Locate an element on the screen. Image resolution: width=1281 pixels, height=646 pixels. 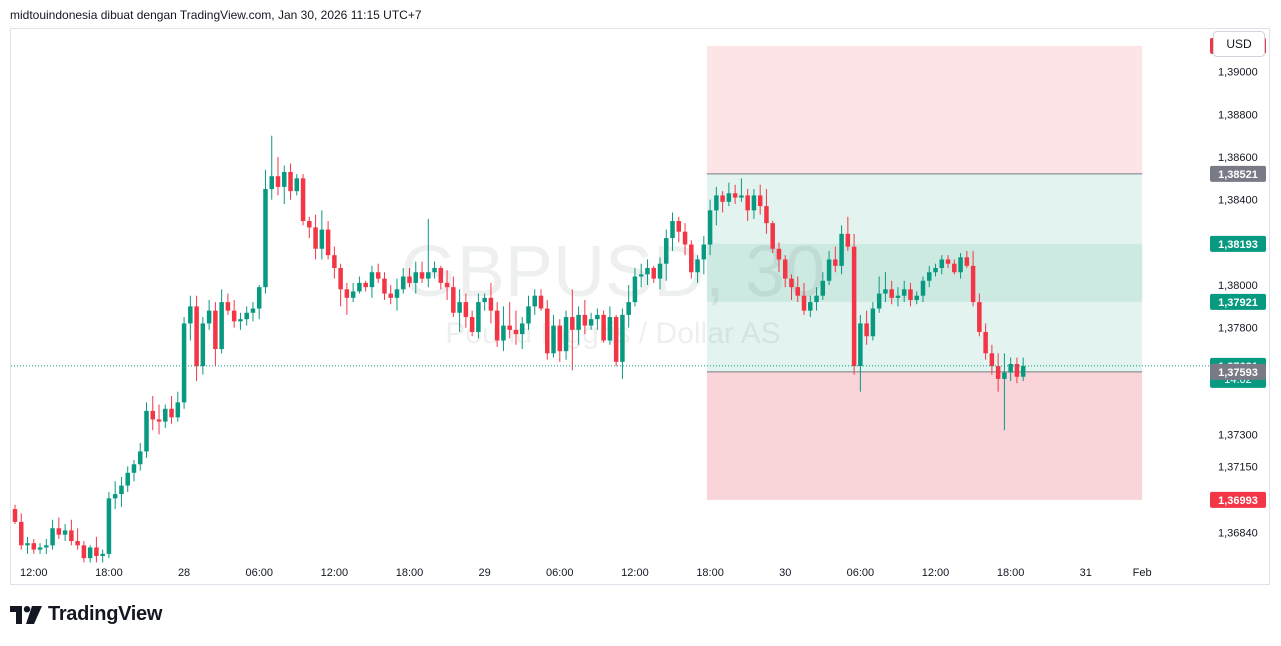
watermark-symbol: GBPUSD, 30 is located at coordinates (613, 272).